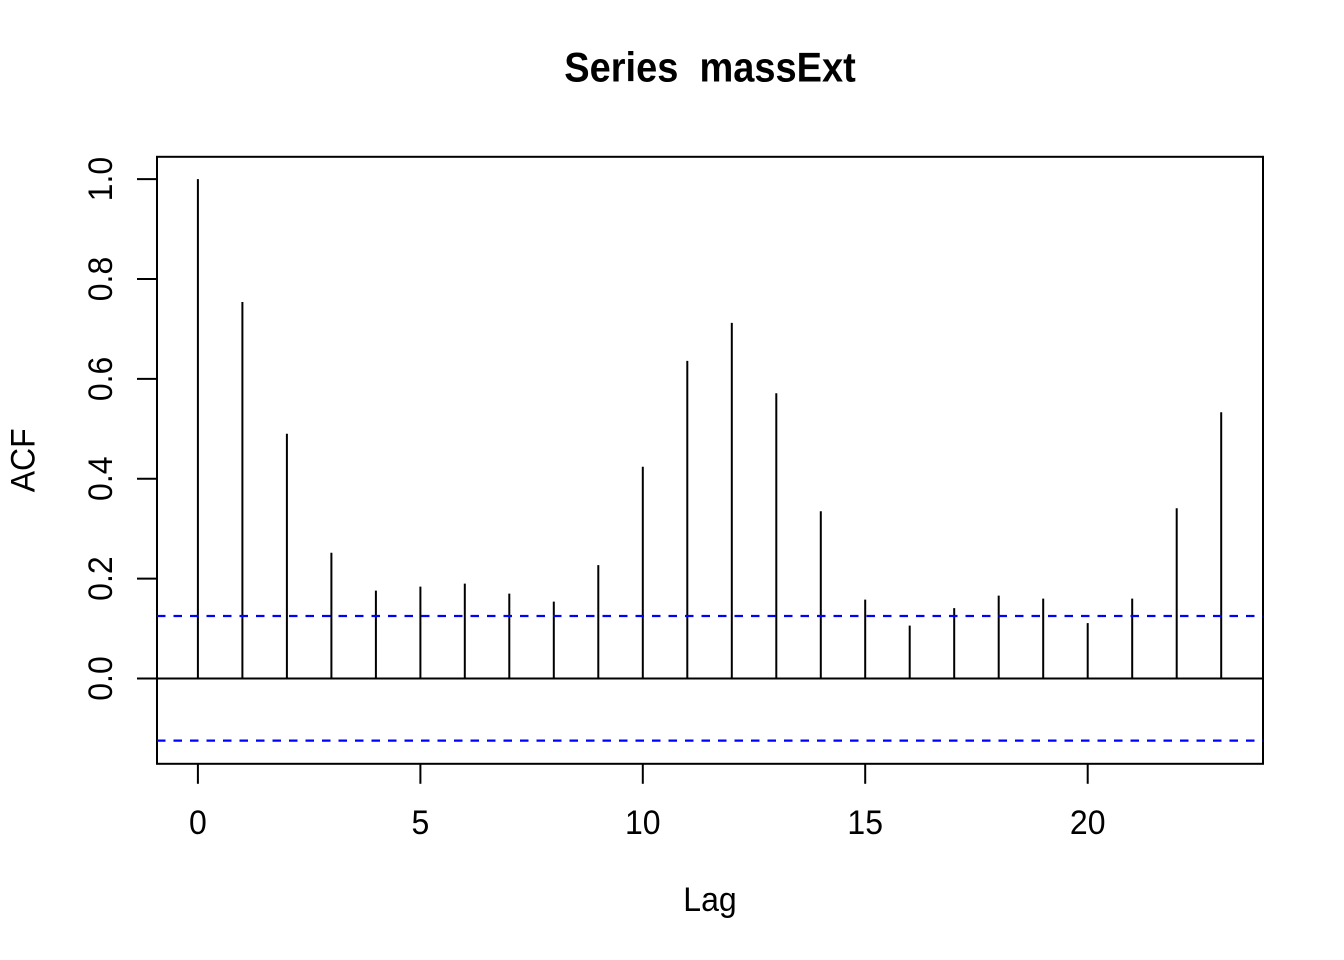  What do you see at coordinates (709, 899) in the screenshot?
I see `svg-text: Lag` at bounding box center [709, 899].